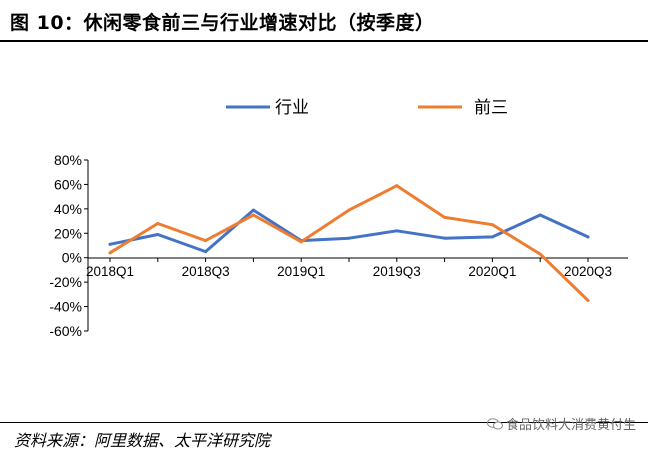 The height and width of the screenshot is (451, 648). I want to click on x-tick-label: 2019Q3, so click(397, 271).